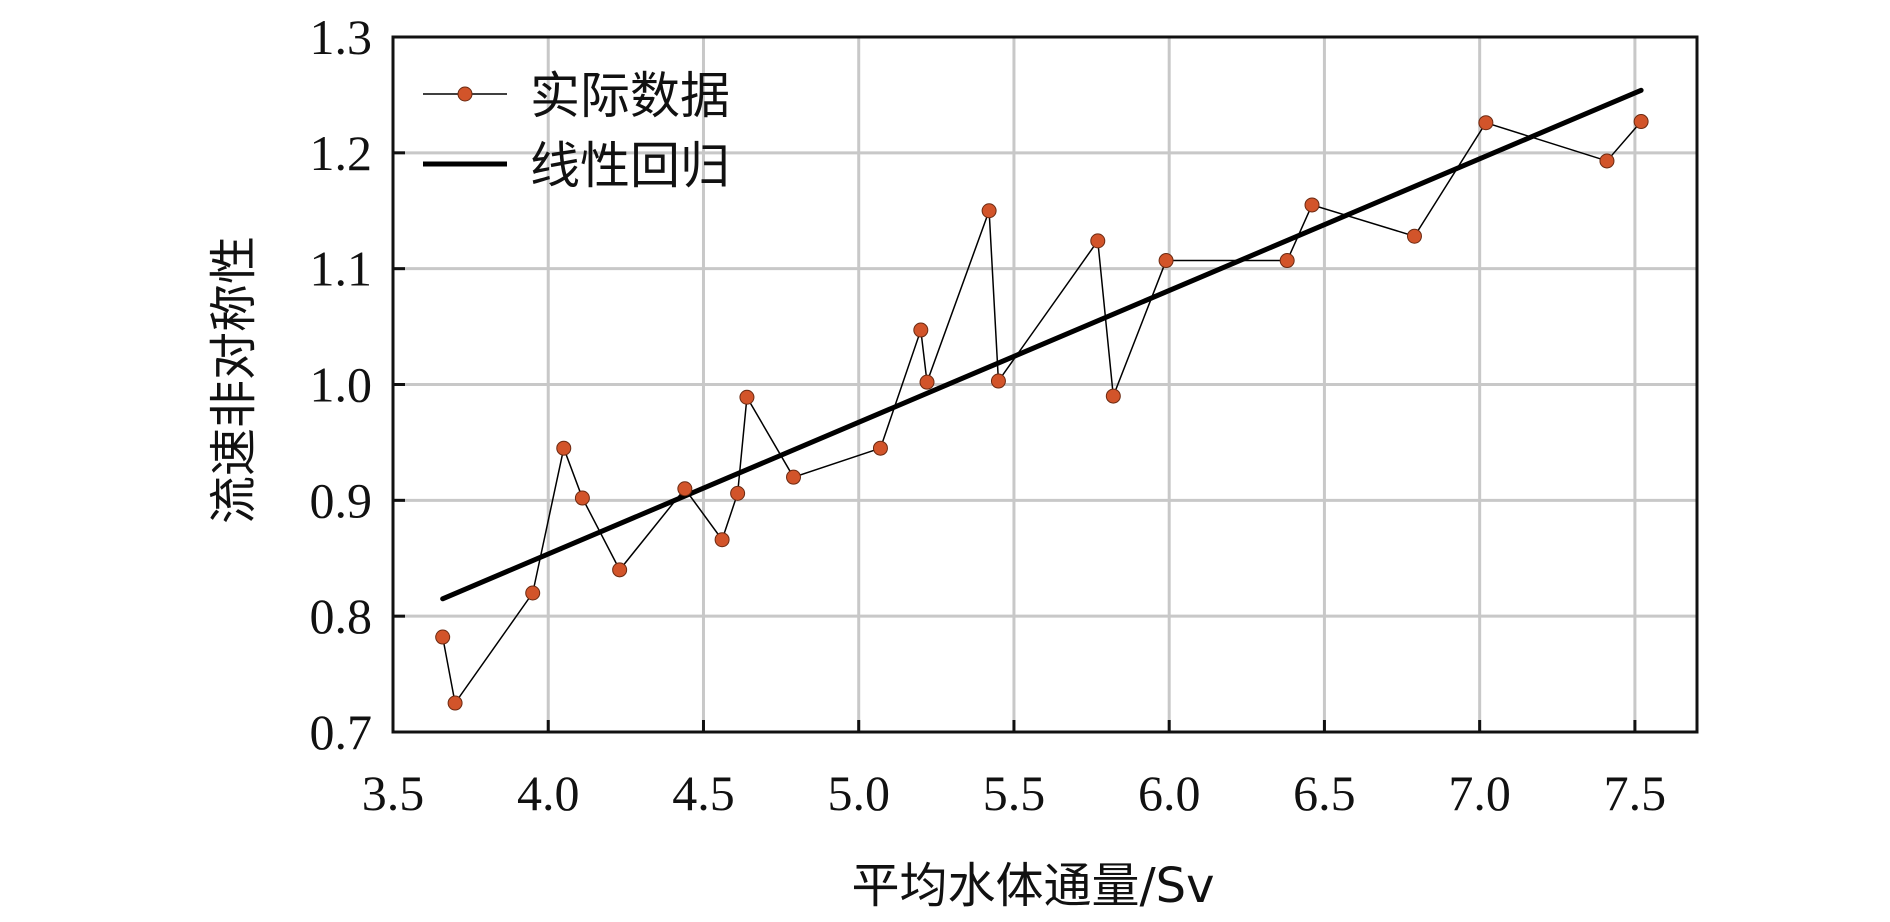  Describe the element at coordinates (1635, 793) in the screenshot. I see `x-tick-label: 7.5` at that location.